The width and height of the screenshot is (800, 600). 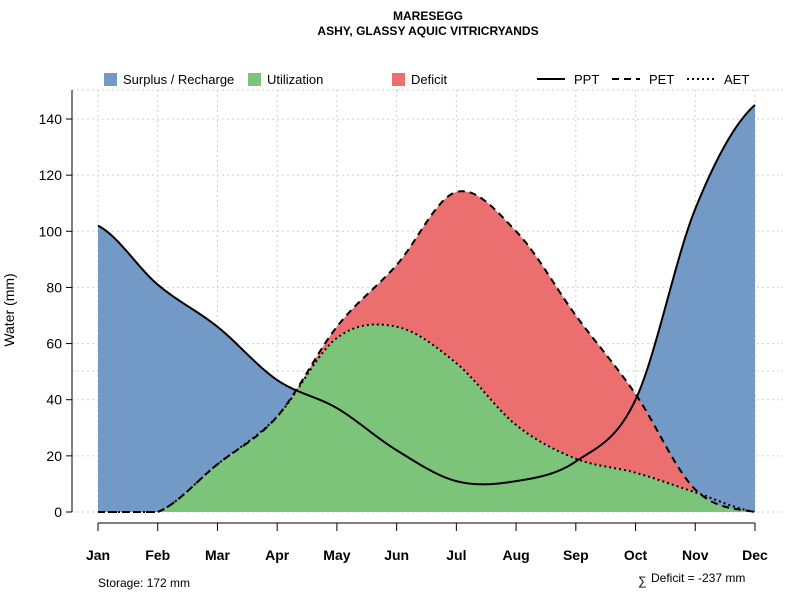 I want to click on y-tick-label: 120, so click(x=51, y=175).